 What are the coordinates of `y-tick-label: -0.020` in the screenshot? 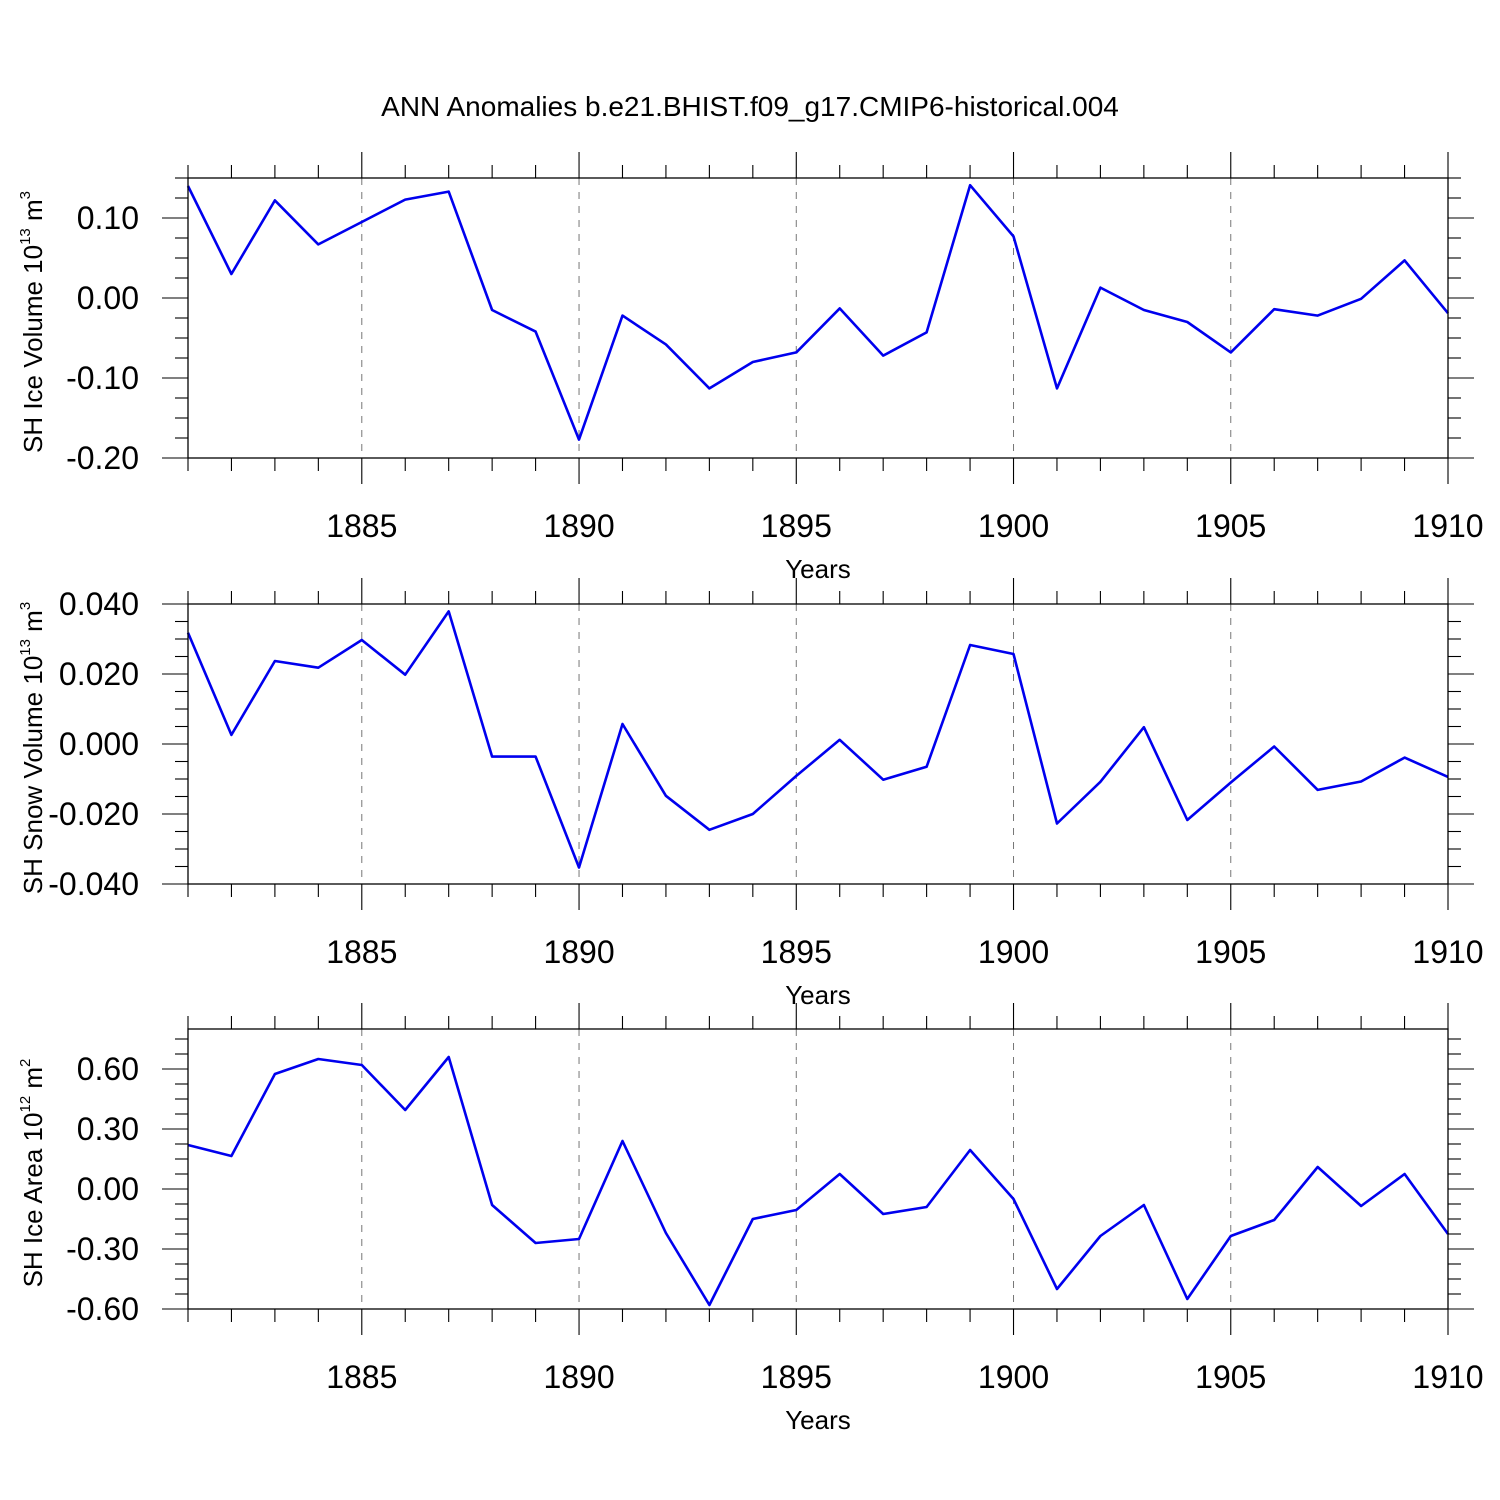 It's located at (93, 814).